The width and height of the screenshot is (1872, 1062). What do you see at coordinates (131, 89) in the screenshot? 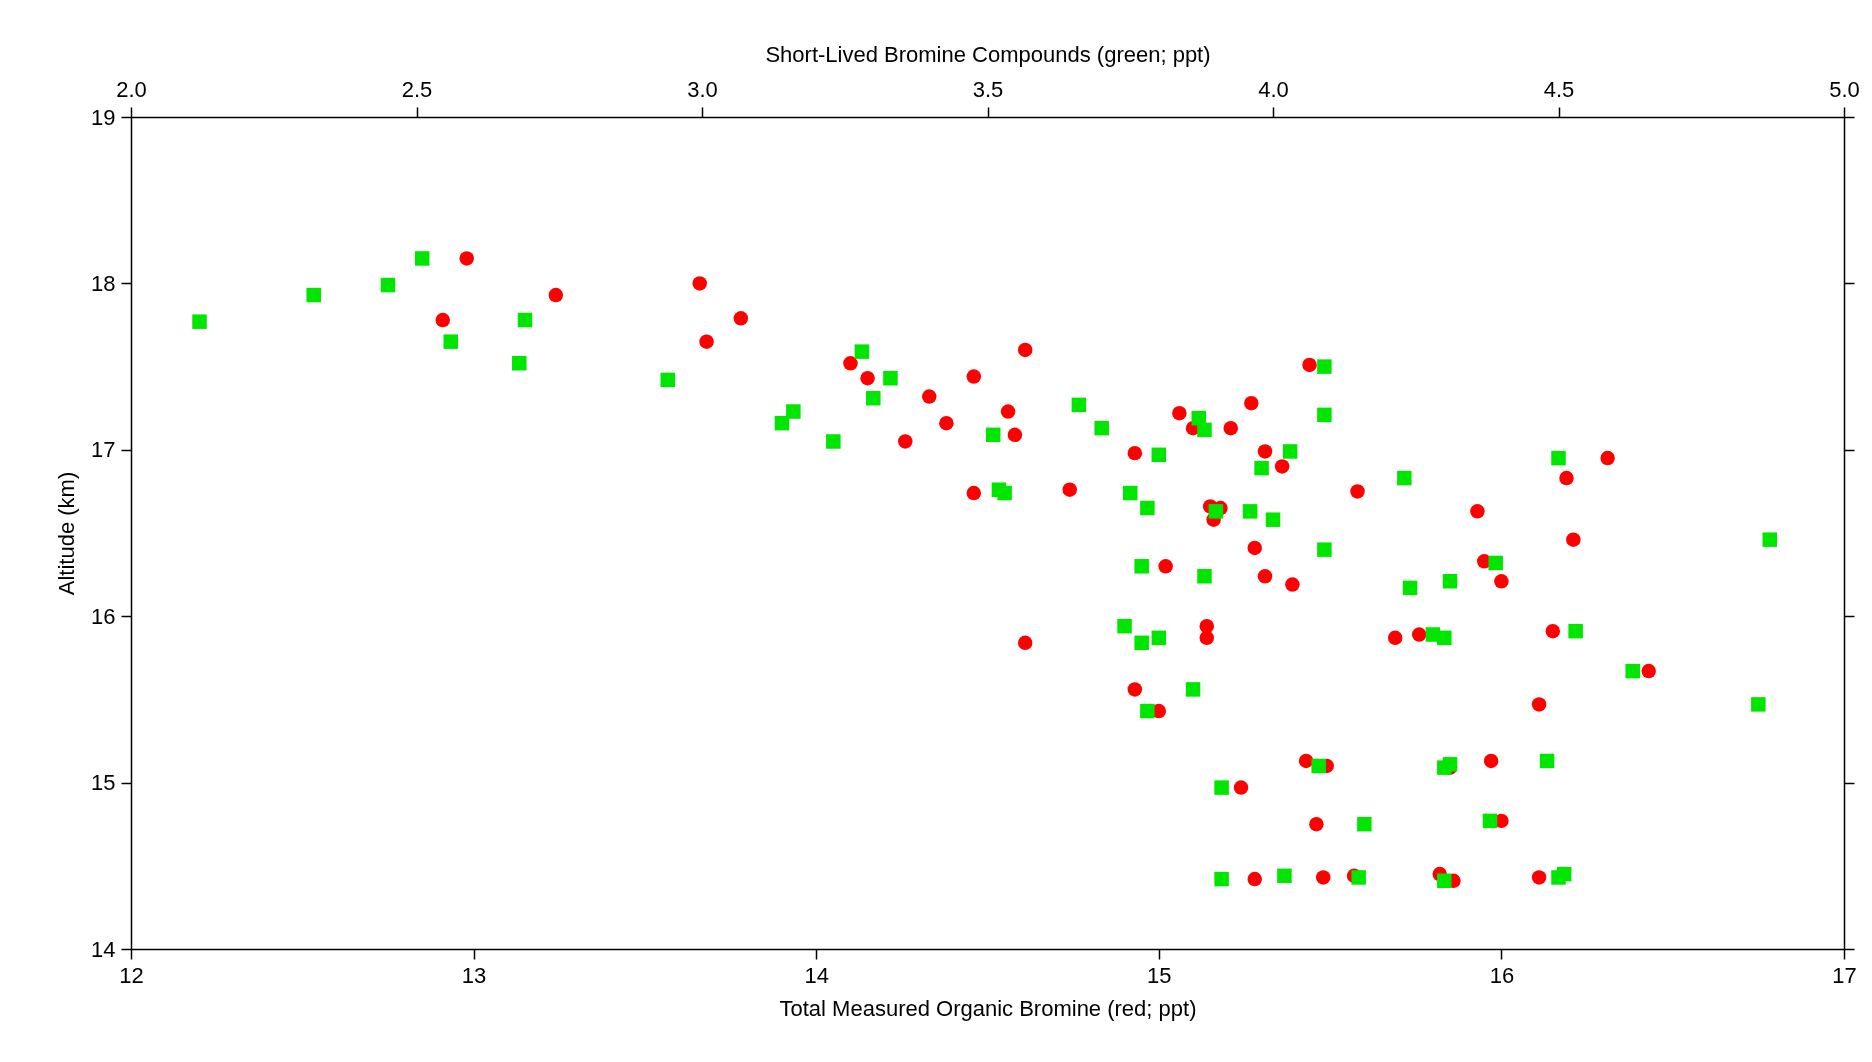
I see `x2-tick-label: 2.0` at bounding box center [131, 89].